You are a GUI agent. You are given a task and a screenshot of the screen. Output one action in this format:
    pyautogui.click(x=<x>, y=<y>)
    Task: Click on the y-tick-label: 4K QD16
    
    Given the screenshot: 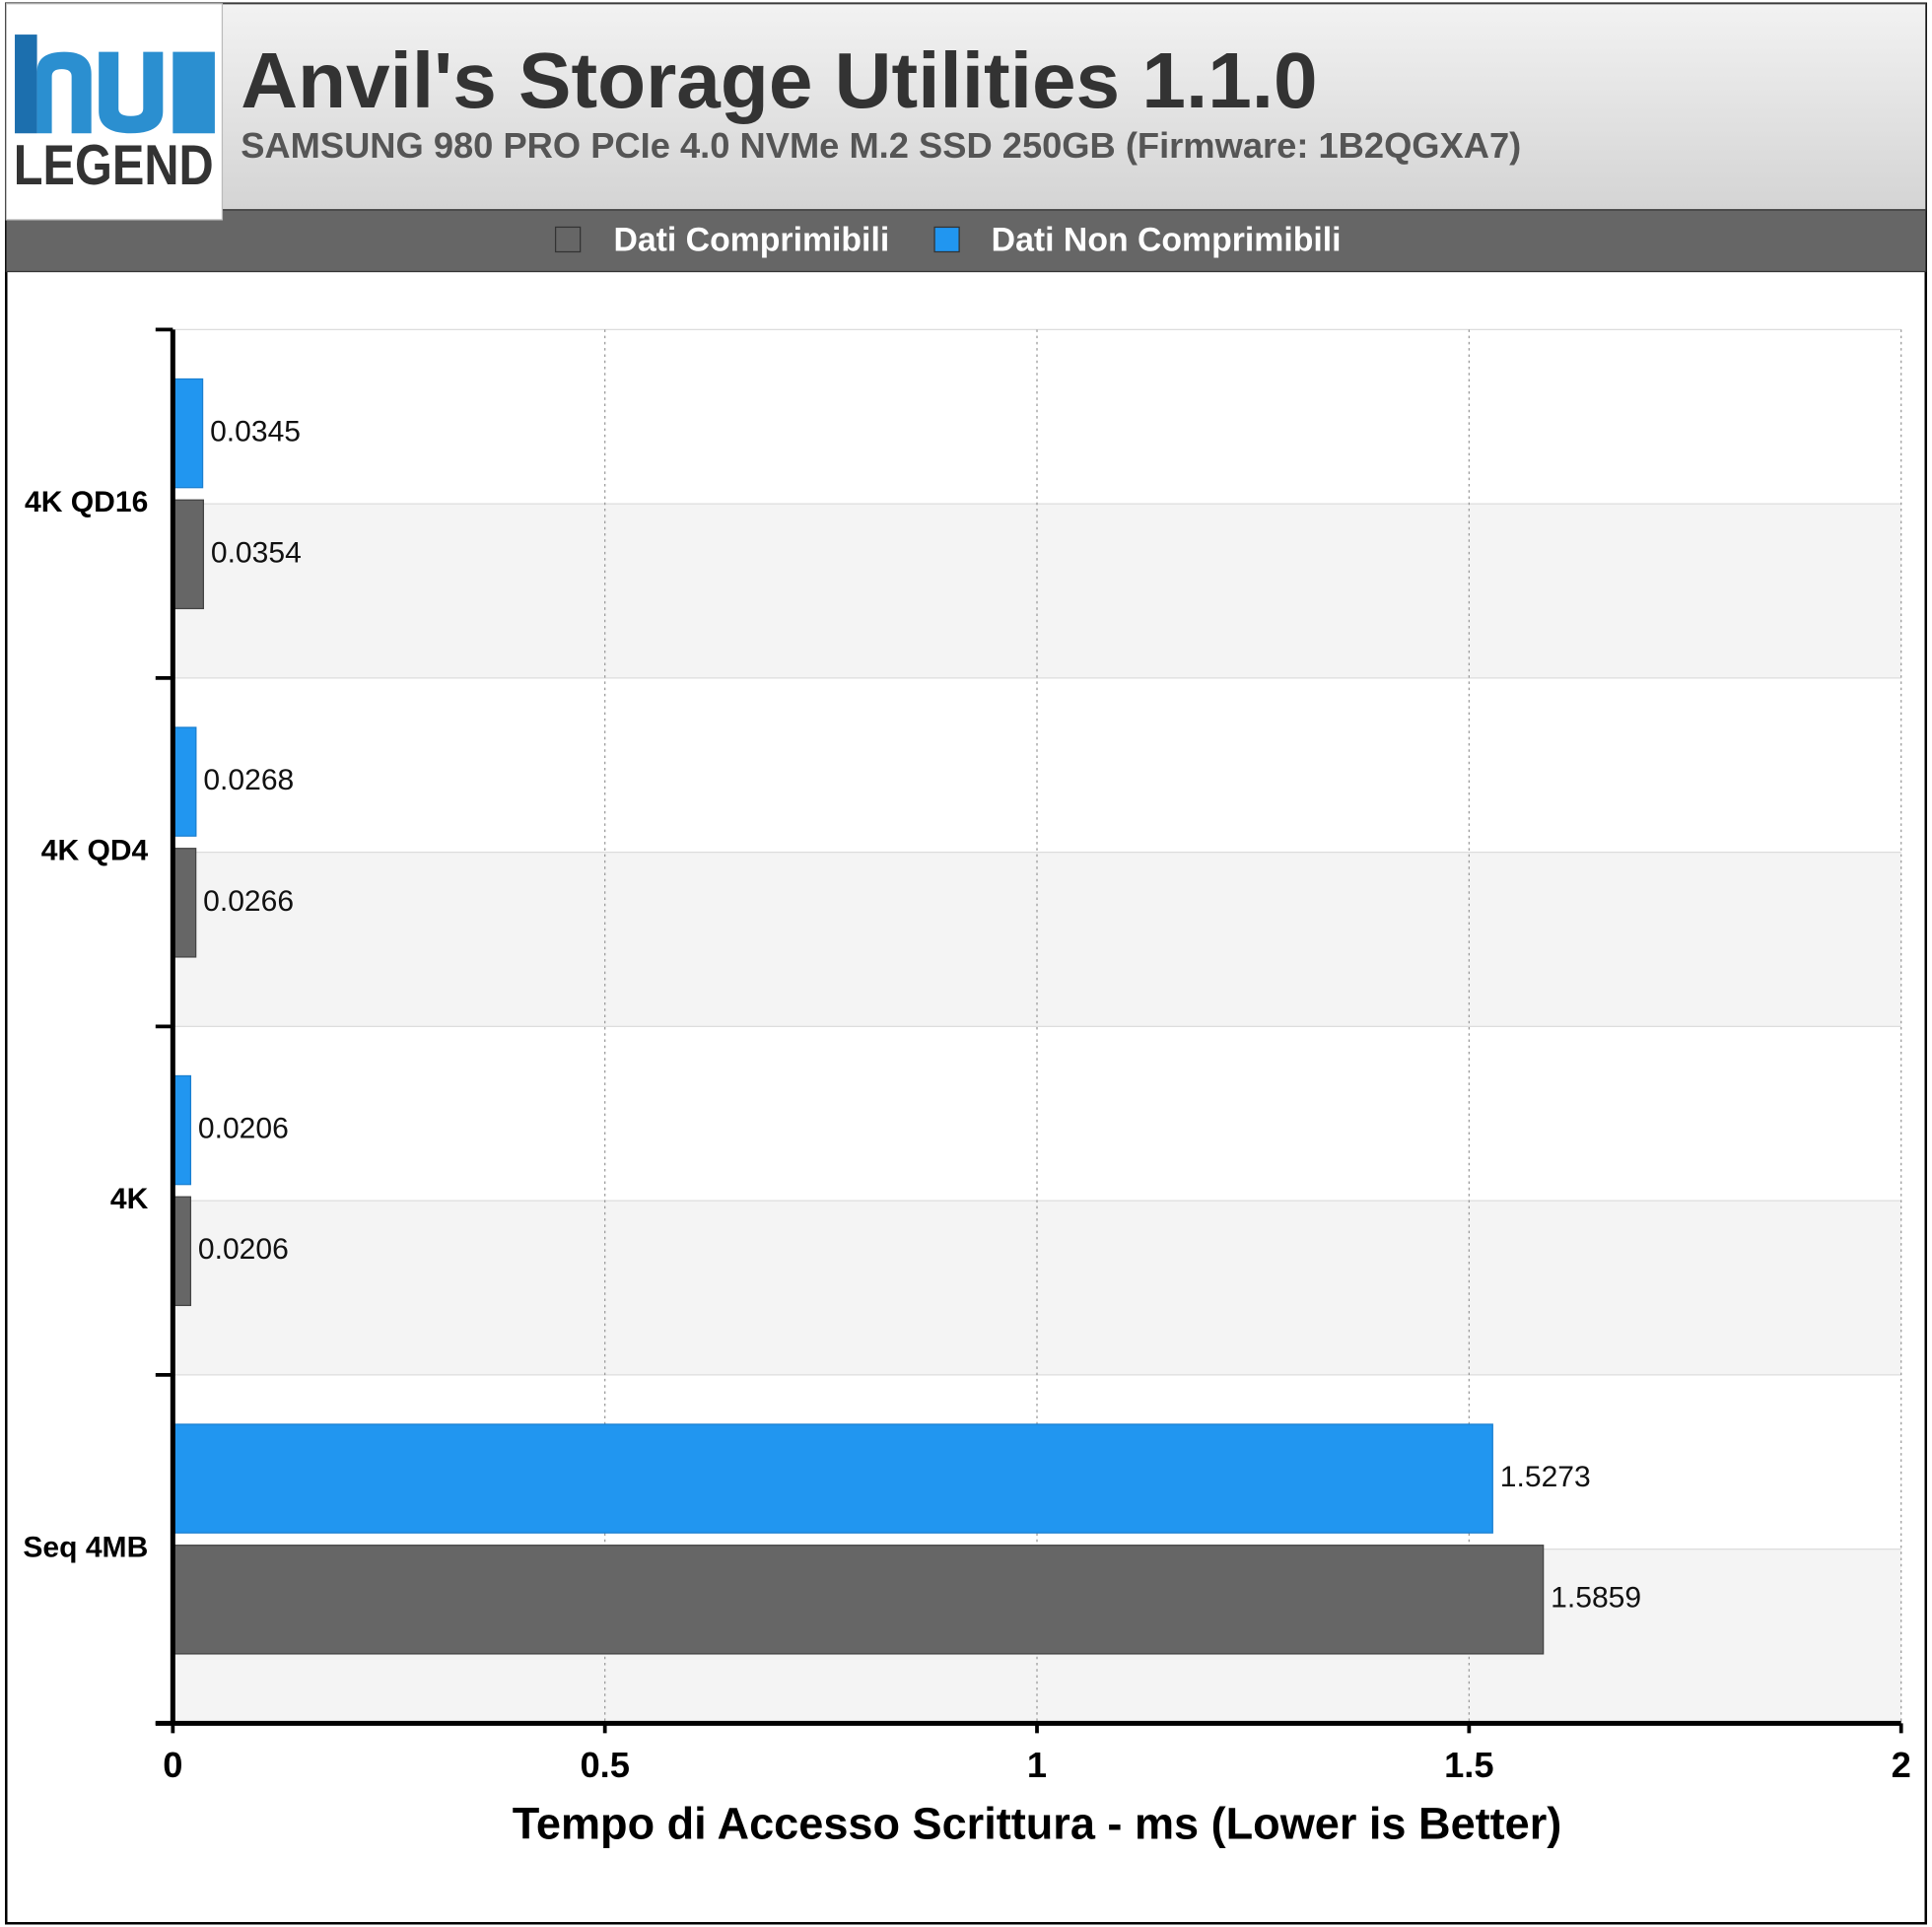 What is the action you would take?
    pyautogui.click(x=86, y=502)
    